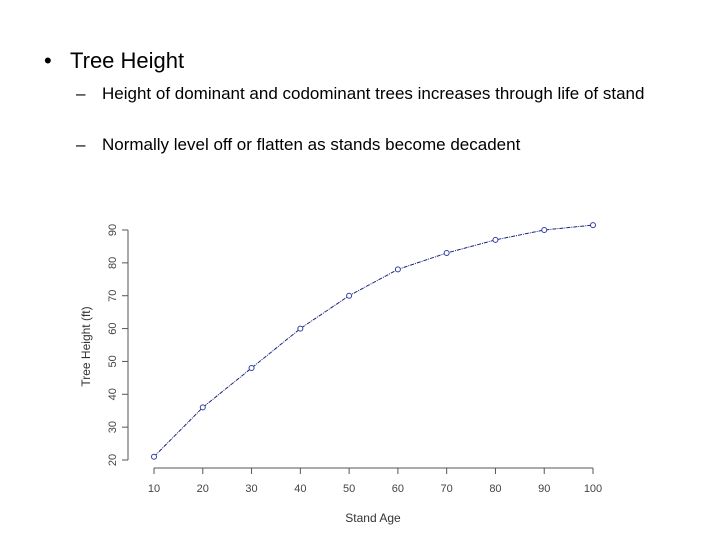  I want to click on x-tick-label: 80, so click(495, 489).